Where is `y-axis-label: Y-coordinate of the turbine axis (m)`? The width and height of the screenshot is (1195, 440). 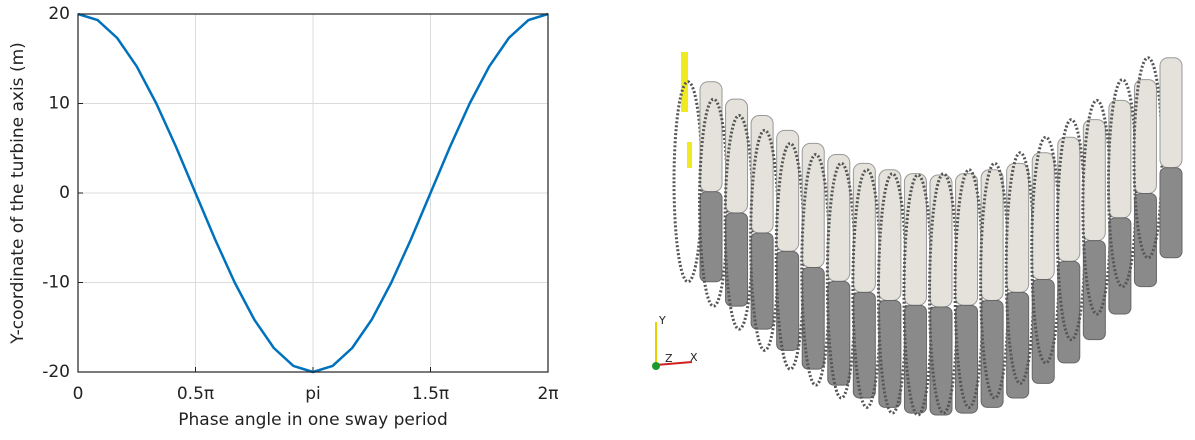 y-axis-label: Y-coordinate of the turbine axis (m) is located at coordinates (18, 193).